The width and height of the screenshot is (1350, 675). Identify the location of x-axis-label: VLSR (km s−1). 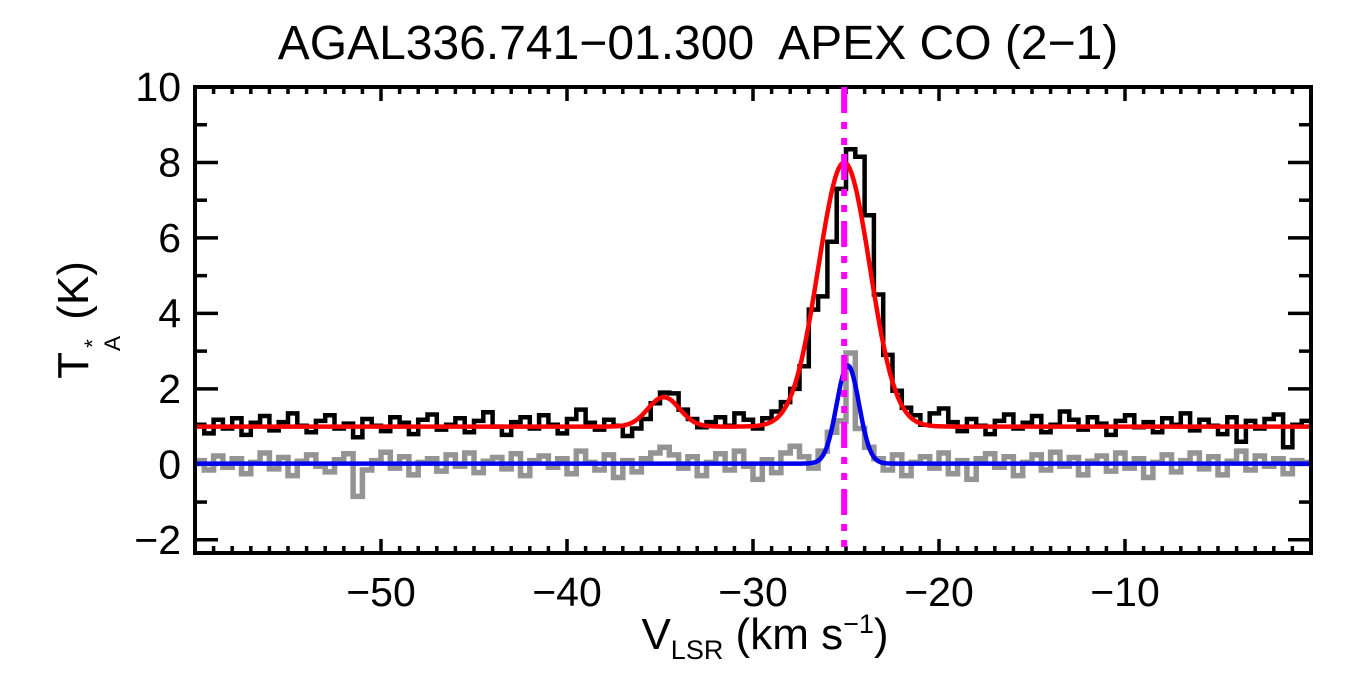
(765, 636).